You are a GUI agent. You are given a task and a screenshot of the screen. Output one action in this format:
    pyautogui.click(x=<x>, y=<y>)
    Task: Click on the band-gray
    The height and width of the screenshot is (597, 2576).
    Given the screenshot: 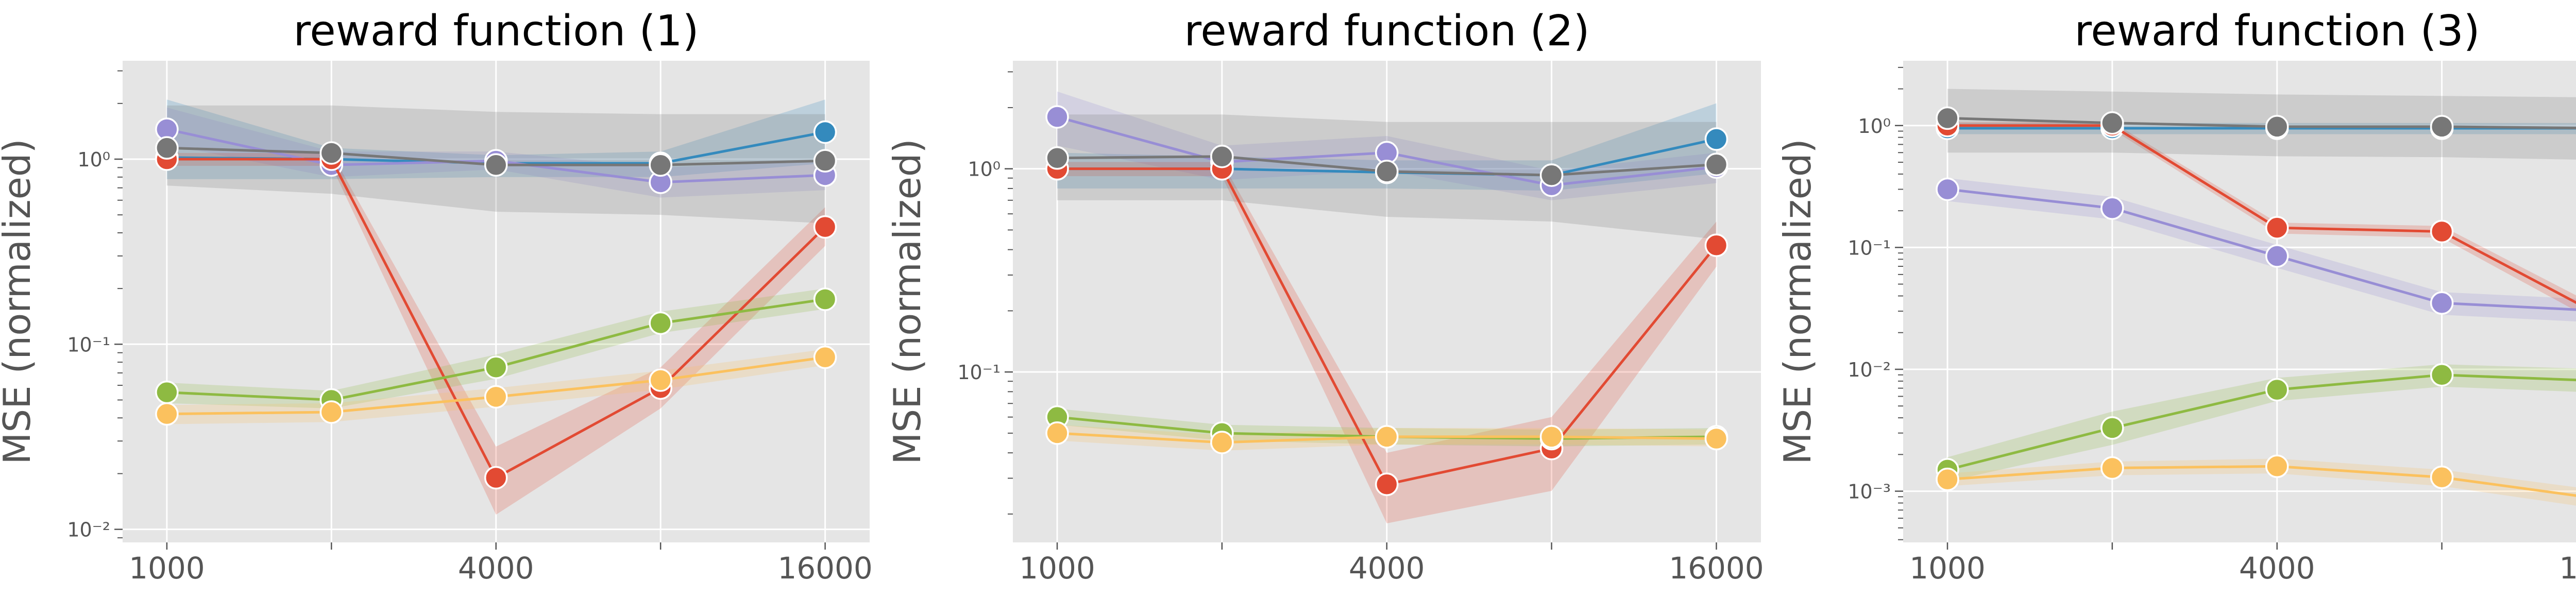 What is the action you would take?
    pyautogui.click(x=2261, y=124)
    